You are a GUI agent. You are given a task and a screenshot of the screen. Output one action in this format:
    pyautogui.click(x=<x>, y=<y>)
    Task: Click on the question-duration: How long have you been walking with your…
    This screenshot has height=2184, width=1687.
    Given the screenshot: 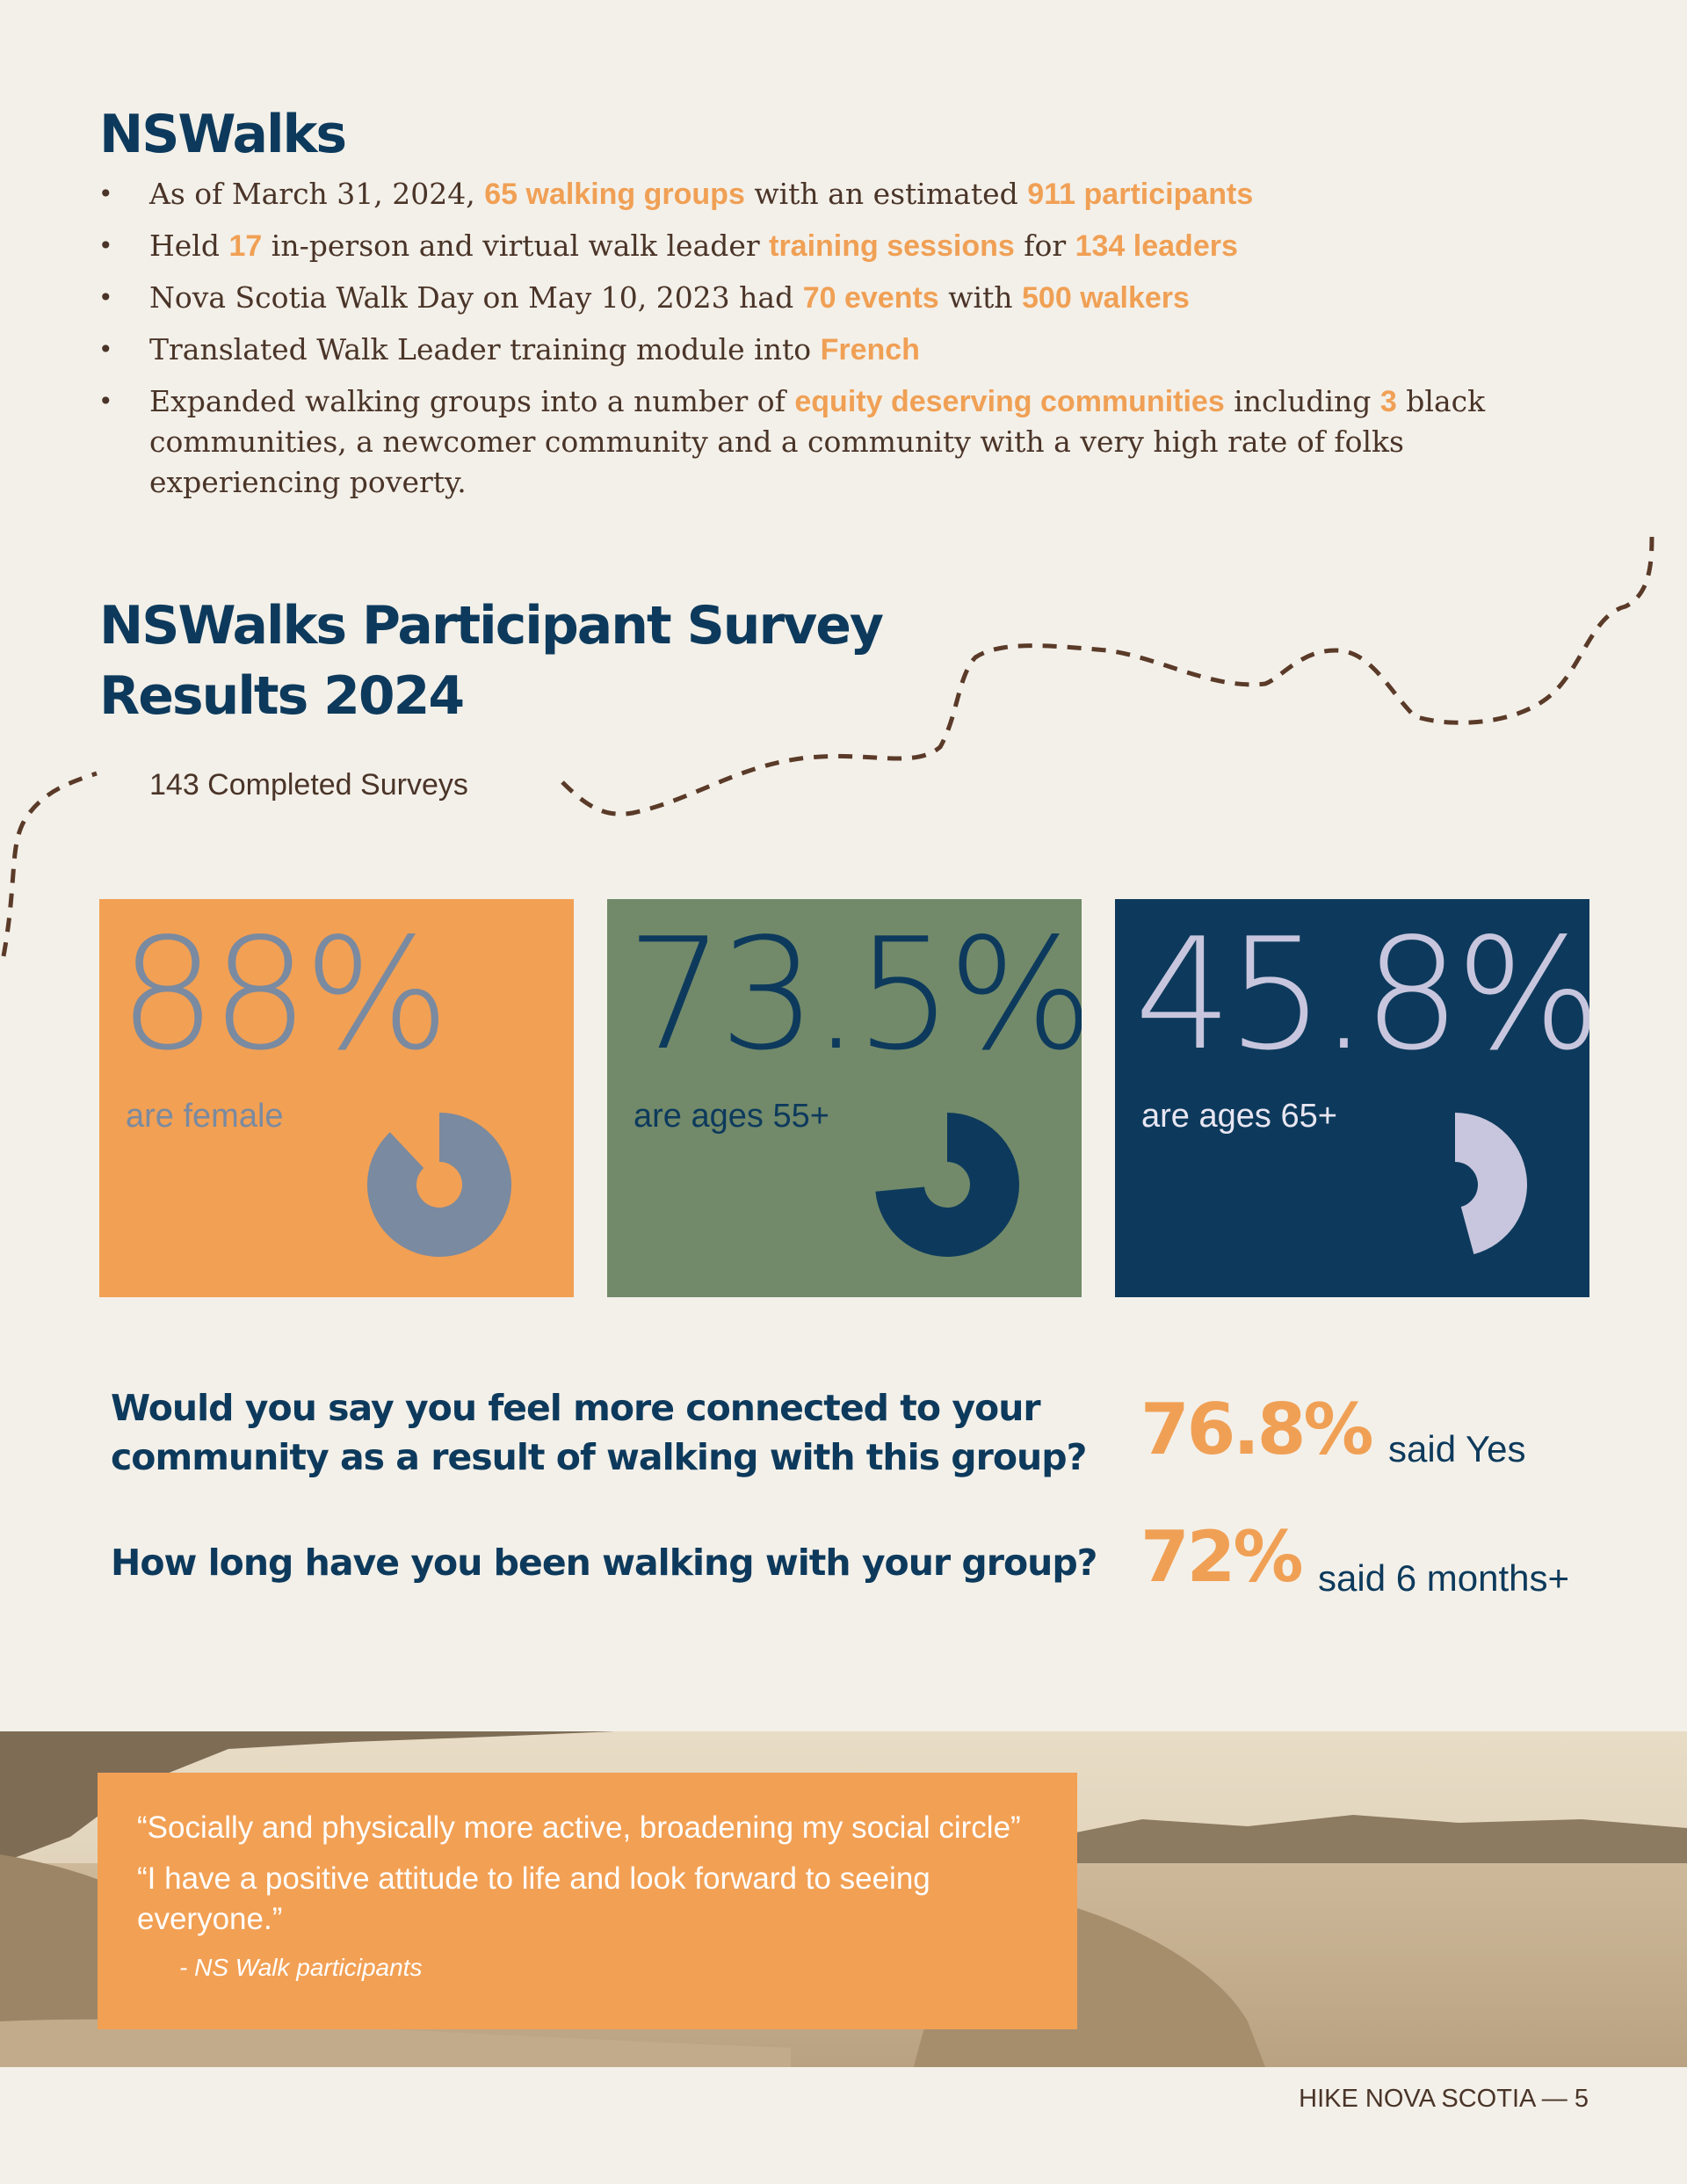 What is the action you would take?
    pyautogui.click(x=604, y=1562)
    